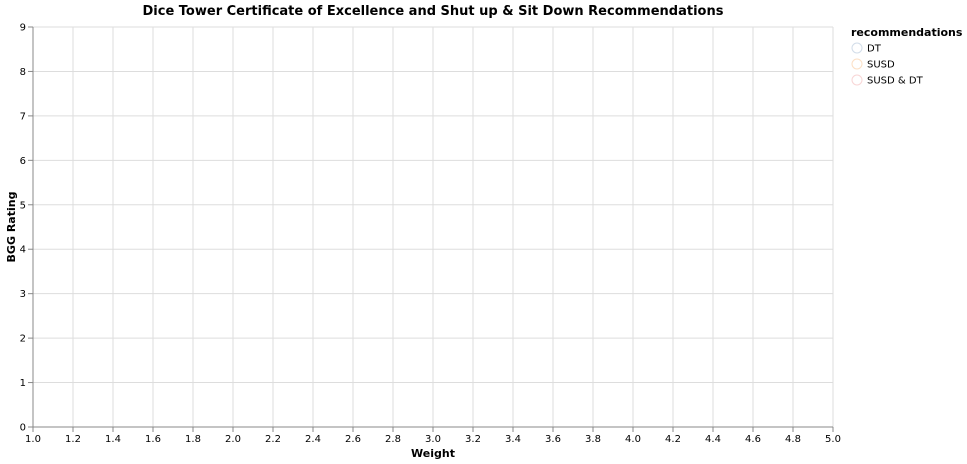 Image resolution: width=967 pixels, height=464 pixels. What do you see at coordinates (23, 116) in the screenshot?
I see `y-tick-label: 7` at bounding box center [23, 116].